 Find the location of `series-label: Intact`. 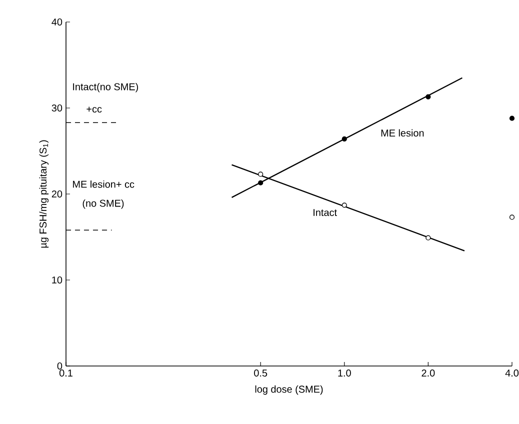

series-label: Intact is located at coordinates (325, 212).